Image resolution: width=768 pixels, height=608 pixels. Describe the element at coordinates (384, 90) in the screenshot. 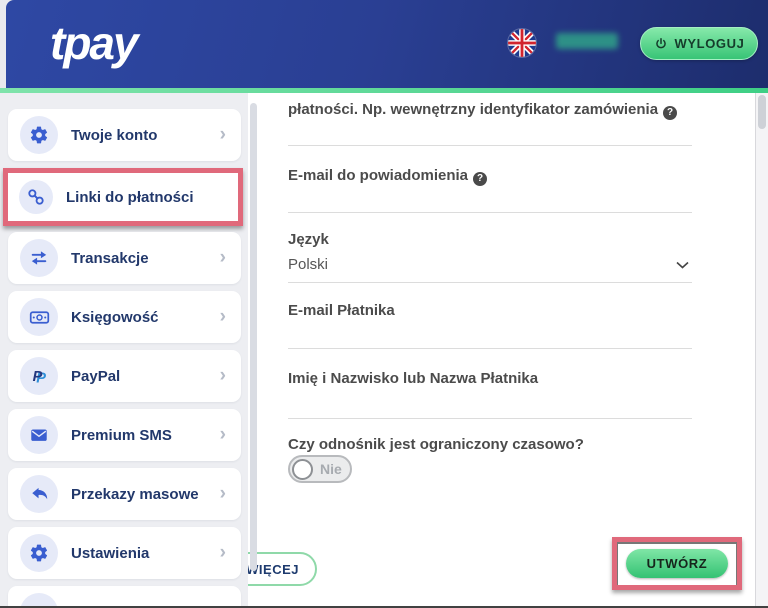

I see `header-accent-bar` at that location.